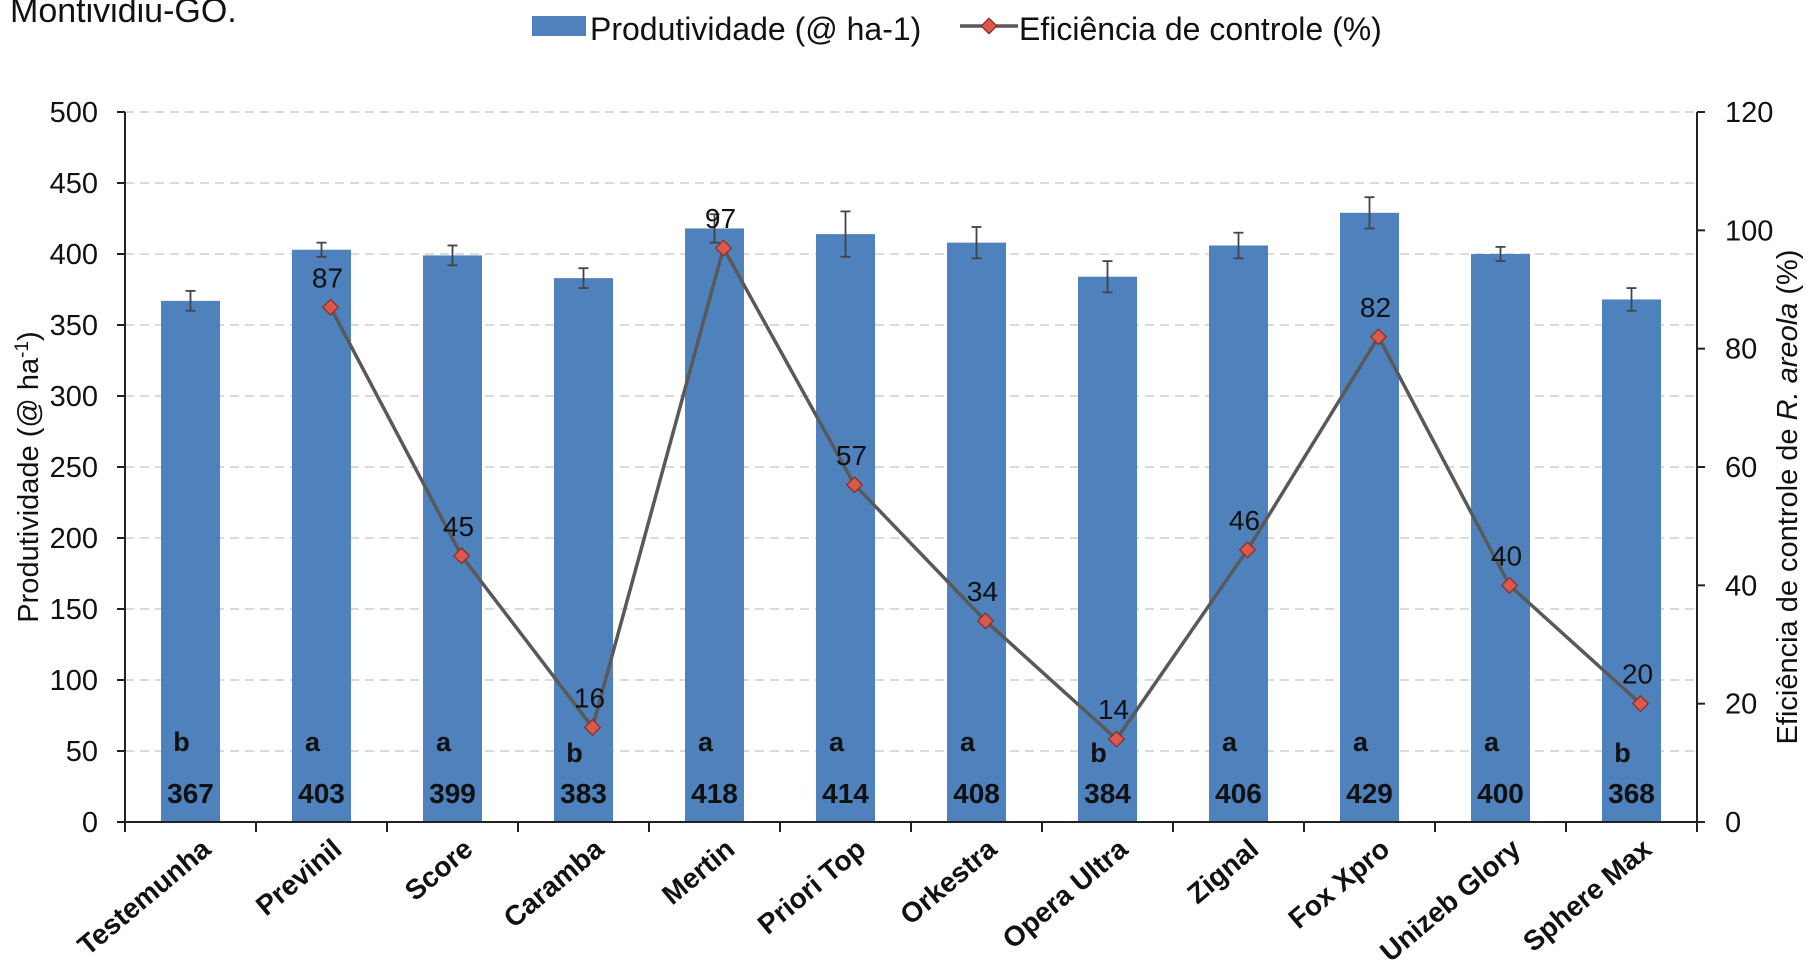 The image size is (1816, 972). Describe the element at coordinates (982, 591) in the screenshot. I see `efficiency-value-label: 34` at that location.